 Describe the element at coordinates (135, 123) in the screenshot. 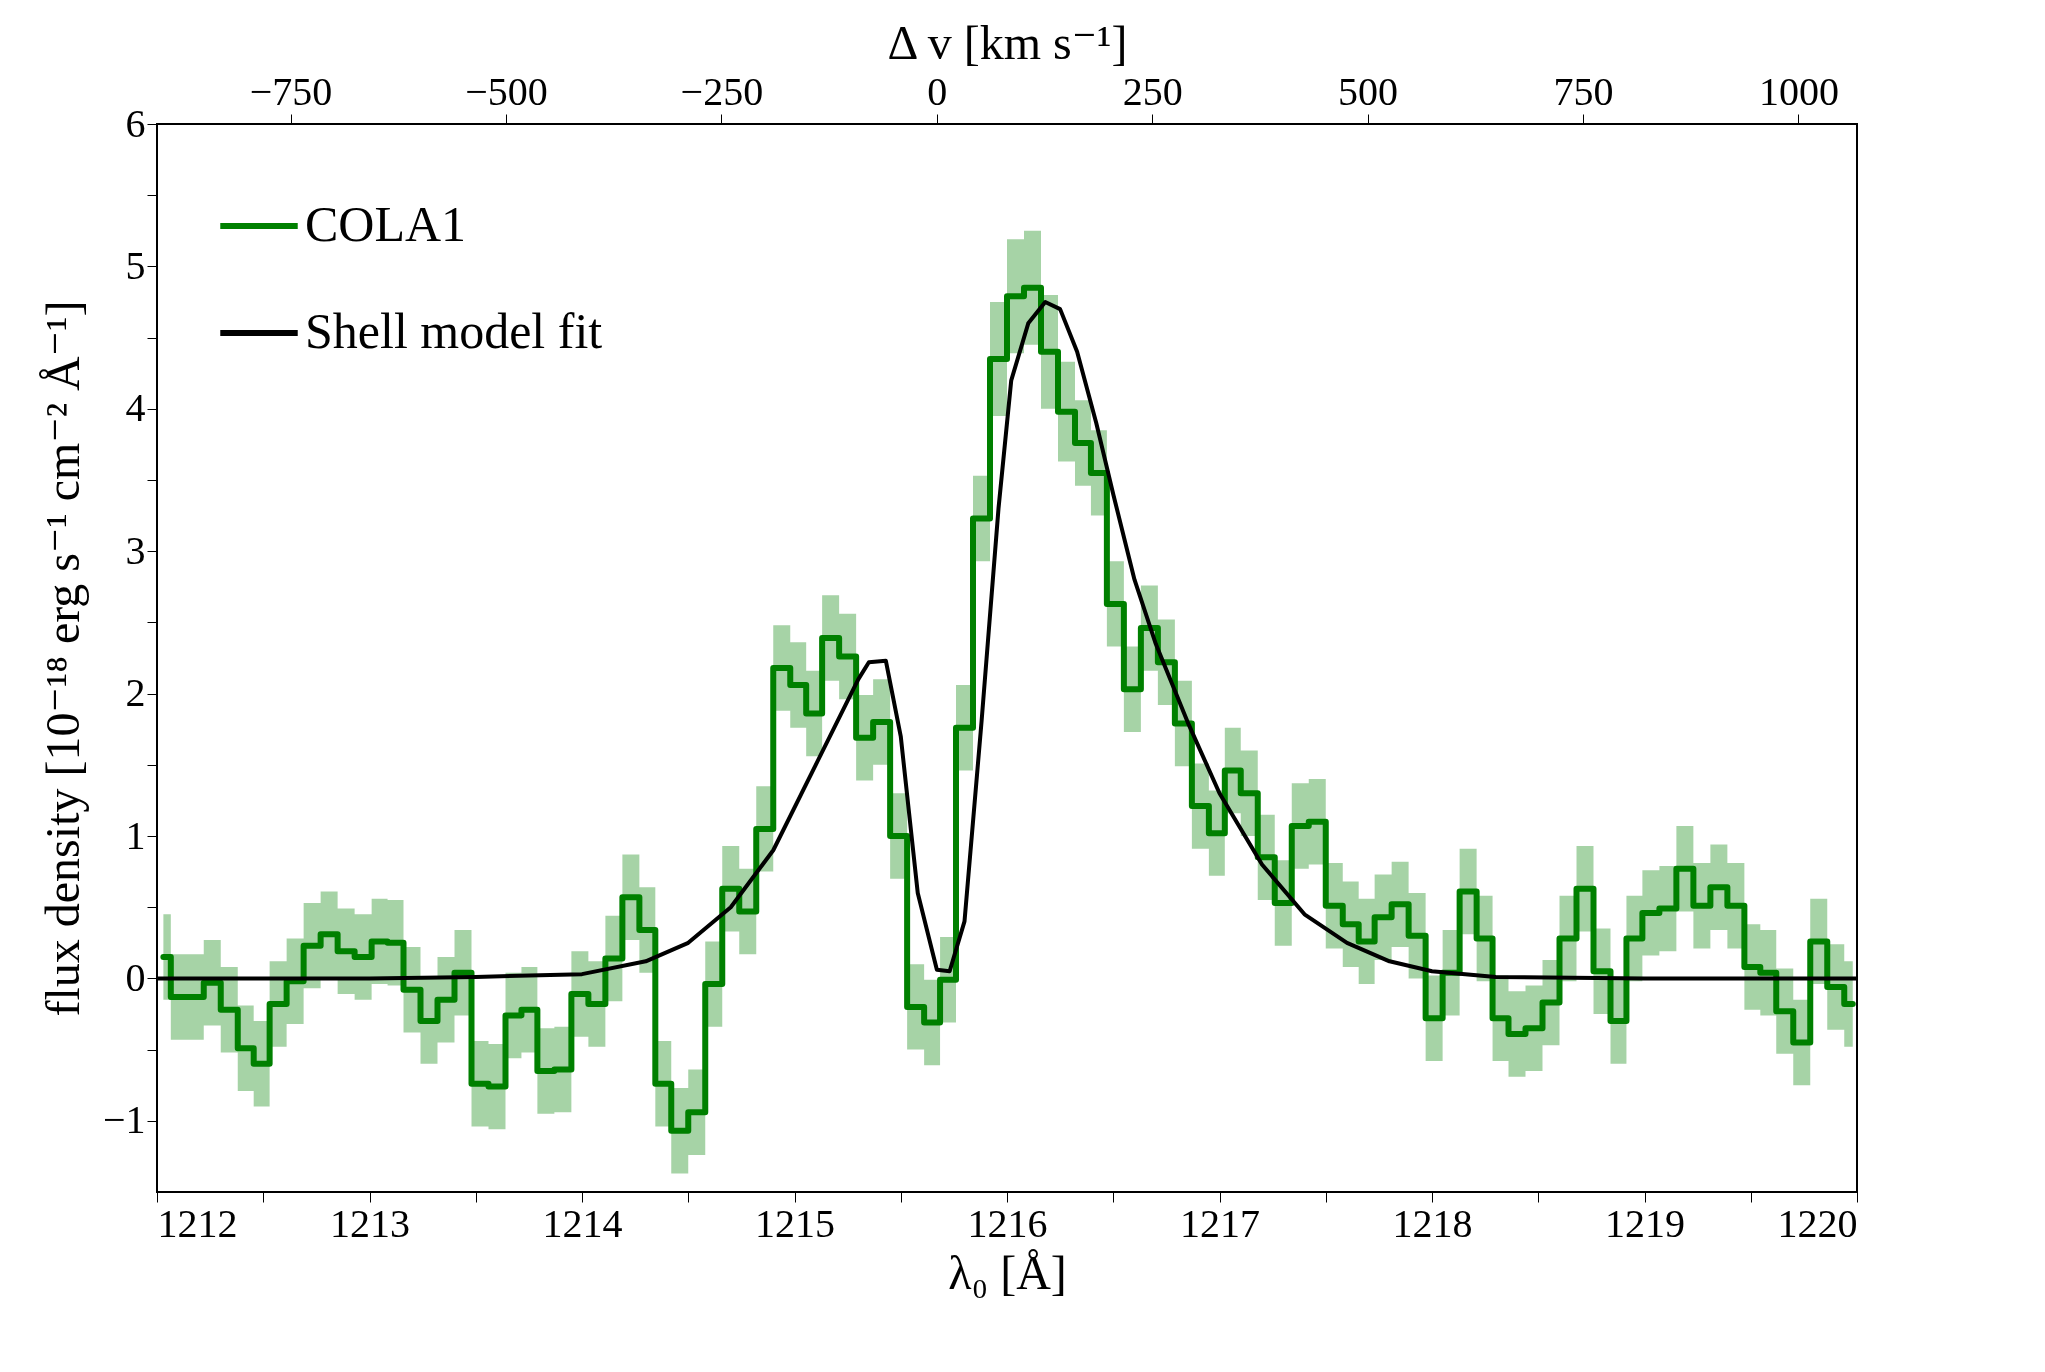

I see `y-tick-label: 6` at that location.